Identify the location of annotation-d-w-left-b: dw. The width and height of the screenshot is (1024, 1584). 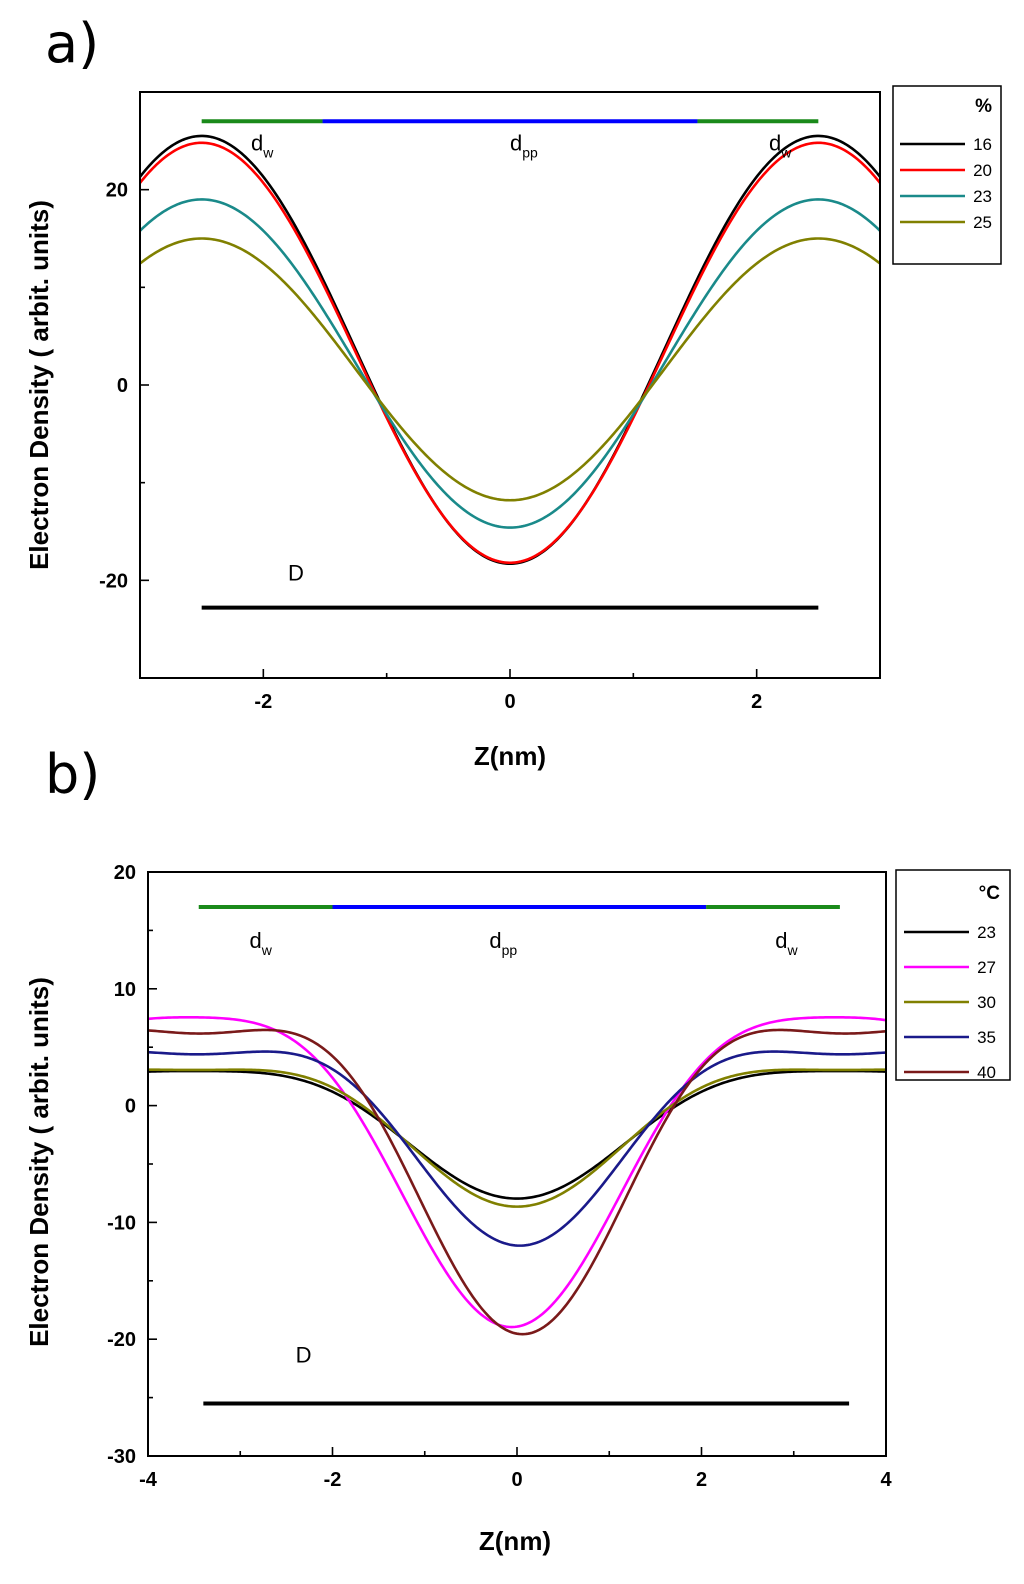
(260, 943).